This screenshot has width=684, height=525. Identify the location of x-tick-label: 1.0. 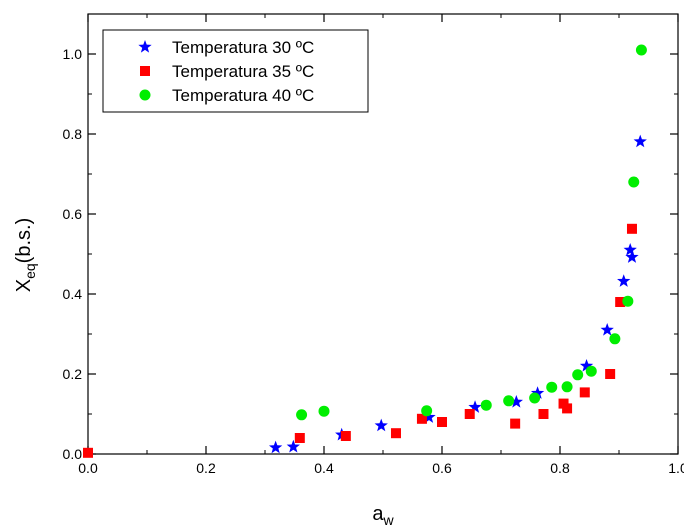
(676, 468).